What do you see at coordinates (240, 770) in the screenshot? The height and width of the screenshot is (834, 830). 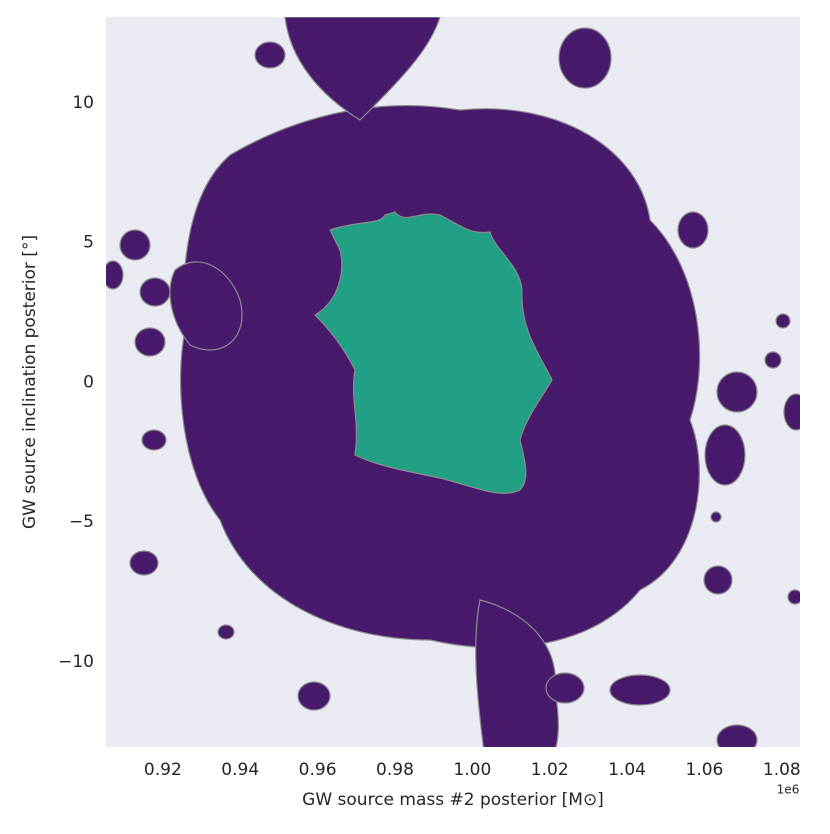 I see `x-tick-label: 0.94` at bounding box center [240, 770].